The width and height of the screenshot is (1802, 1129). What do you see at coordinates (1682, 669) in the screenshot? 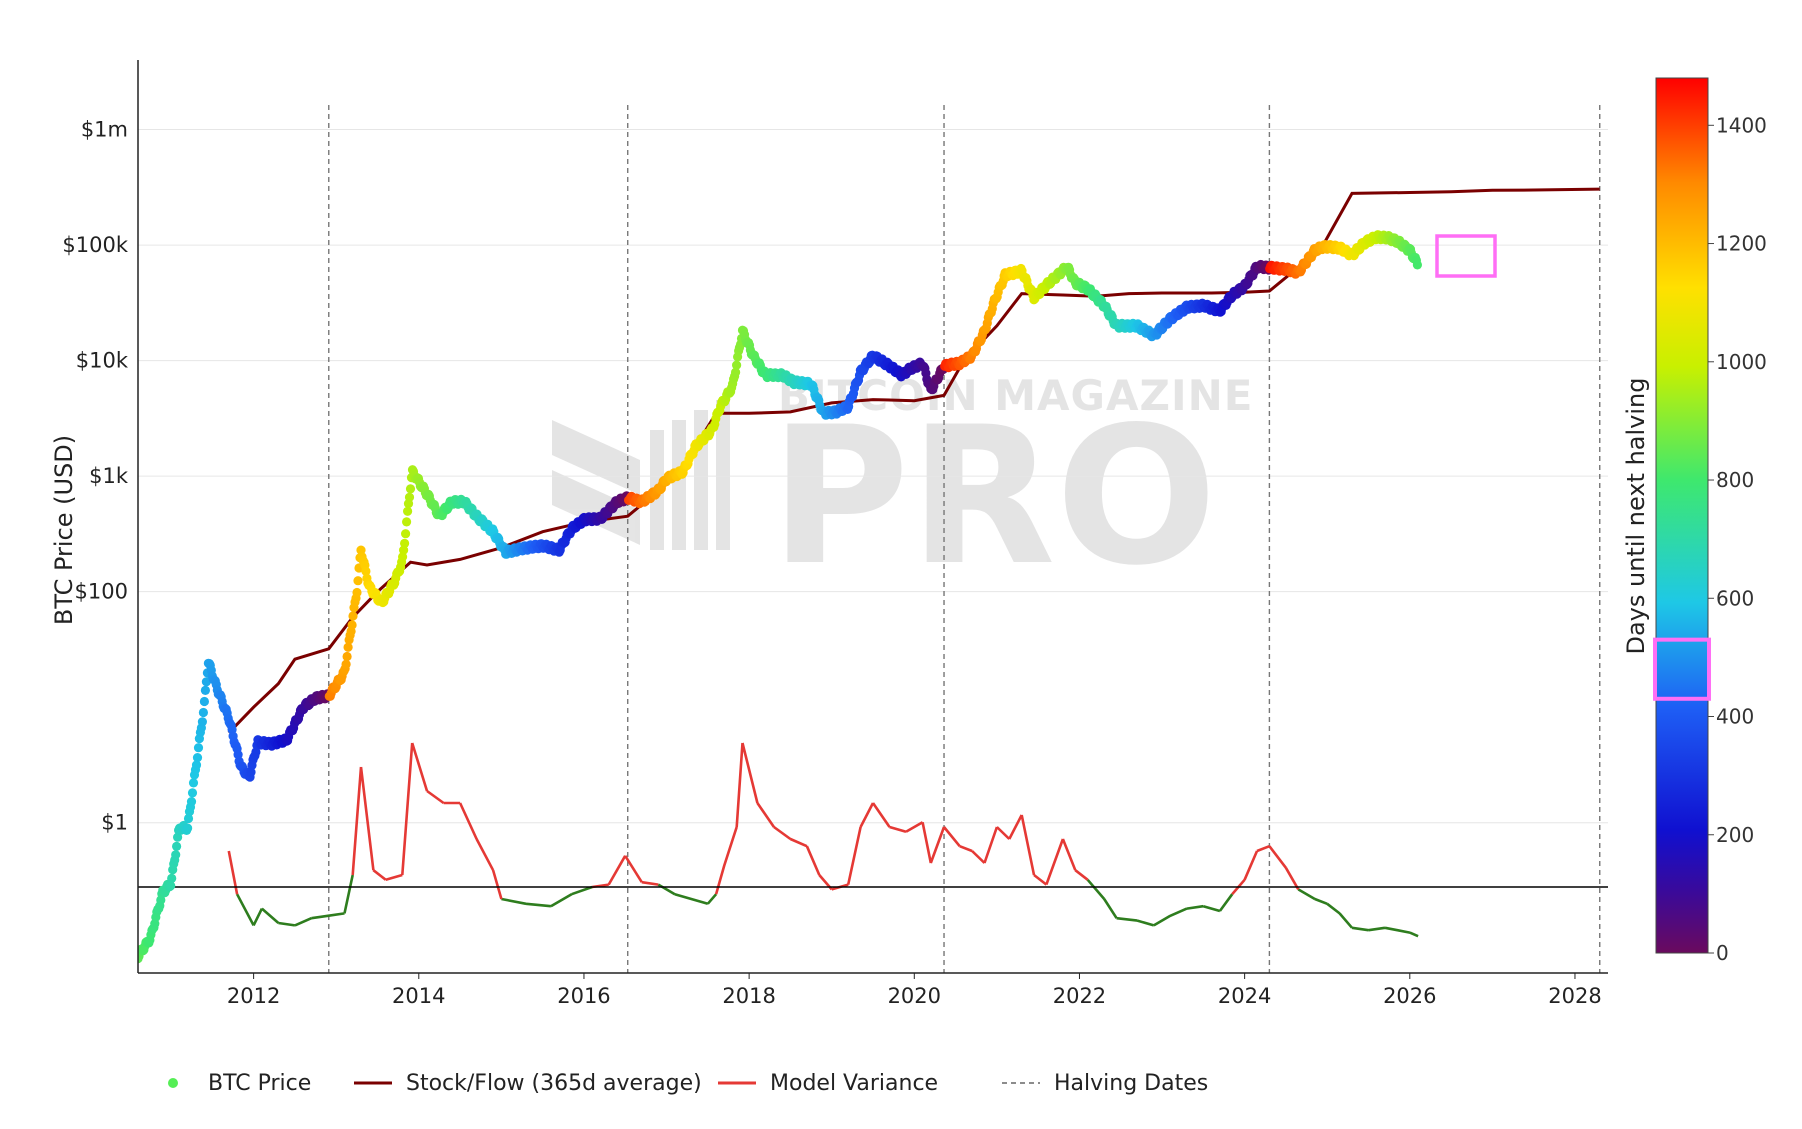
I see `colorbar-highlight-box` at bounding box center [1682, 669].